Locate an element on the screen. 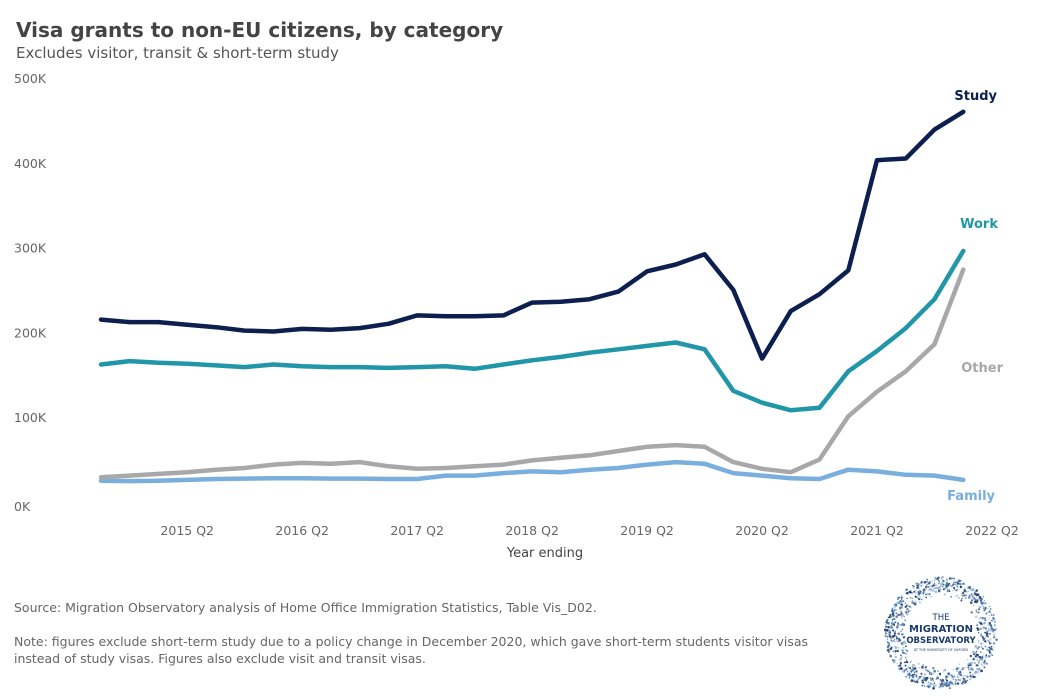 This screenshot has width=1049, height=699. x-tick-label: 2022 Q2 is located at coordinates (992, 530).